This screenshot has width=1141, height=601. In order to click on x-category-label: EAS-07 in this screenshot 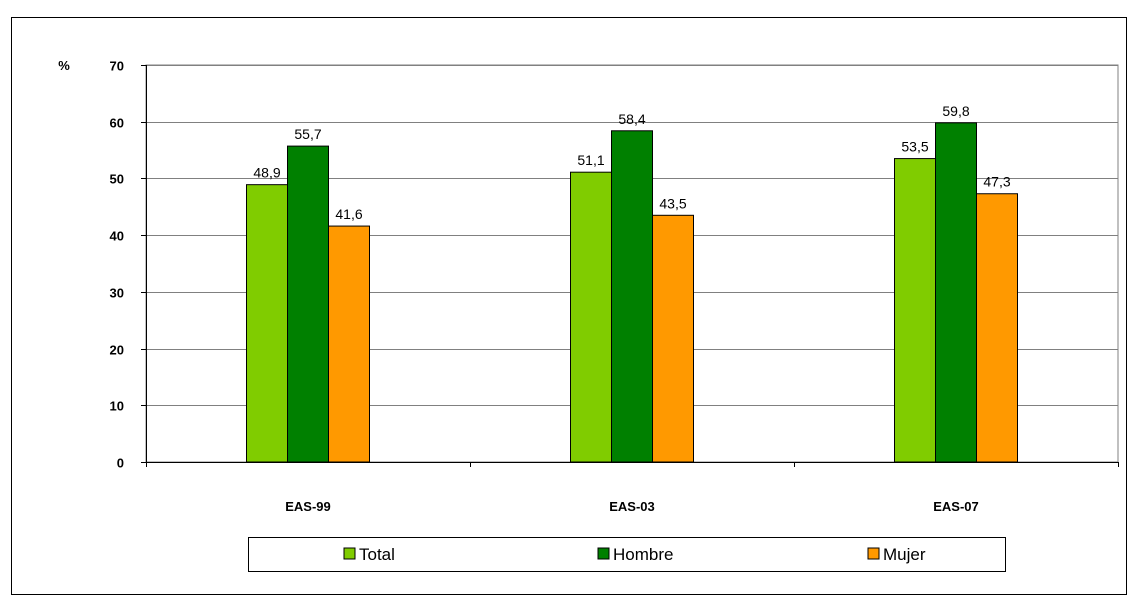, I will do `click(956, 506)`.